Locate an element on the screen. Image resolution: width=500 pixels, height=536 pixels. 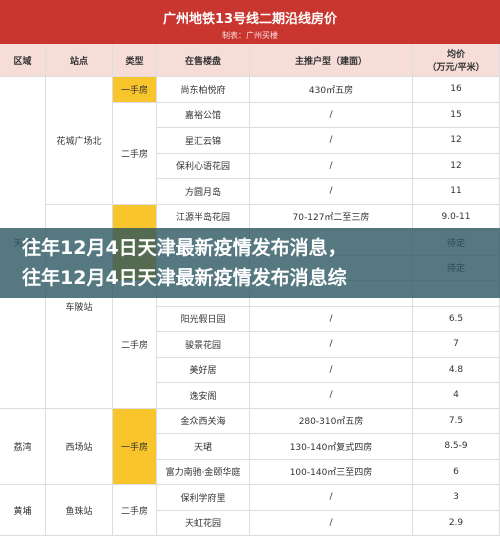
cell-text: （万元/平米） is located at coordinates (456, 68).